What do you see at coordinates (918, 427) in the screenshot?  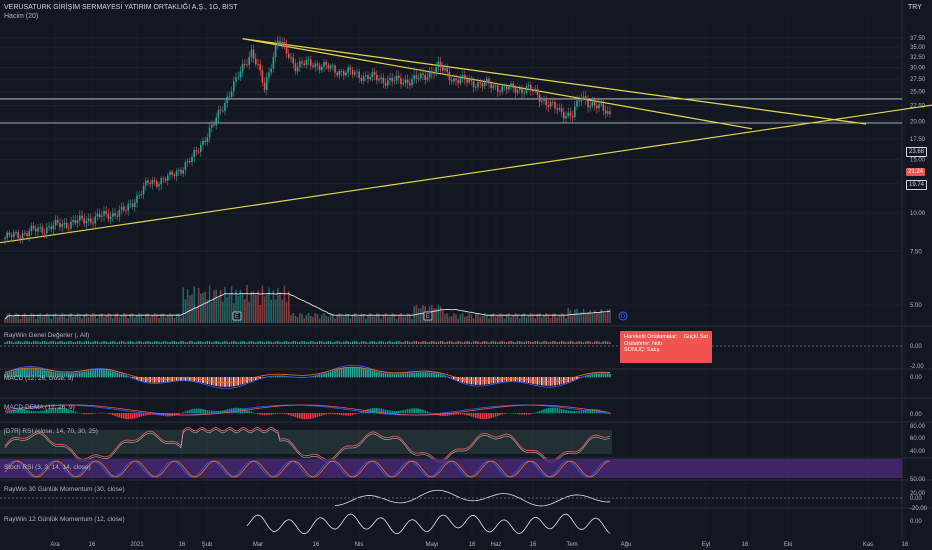 I see `indicator-scale-label: 80.00` at bounding box center [918, 427].